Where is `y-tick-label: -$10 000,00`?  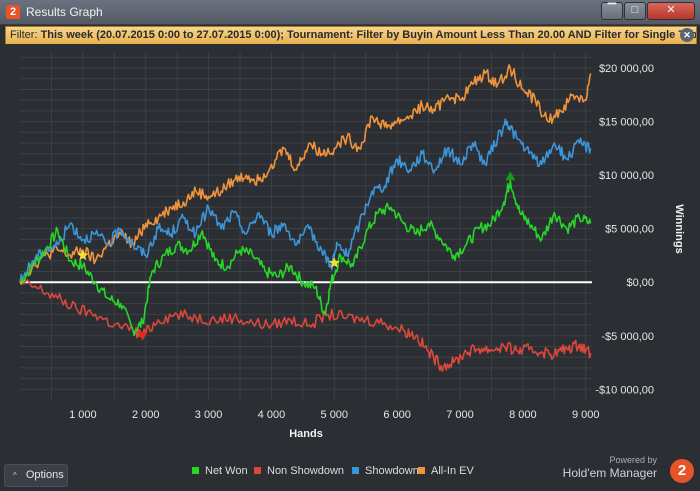 y-tick-label: -$10 000,00 is located at coordinates (624, 390).